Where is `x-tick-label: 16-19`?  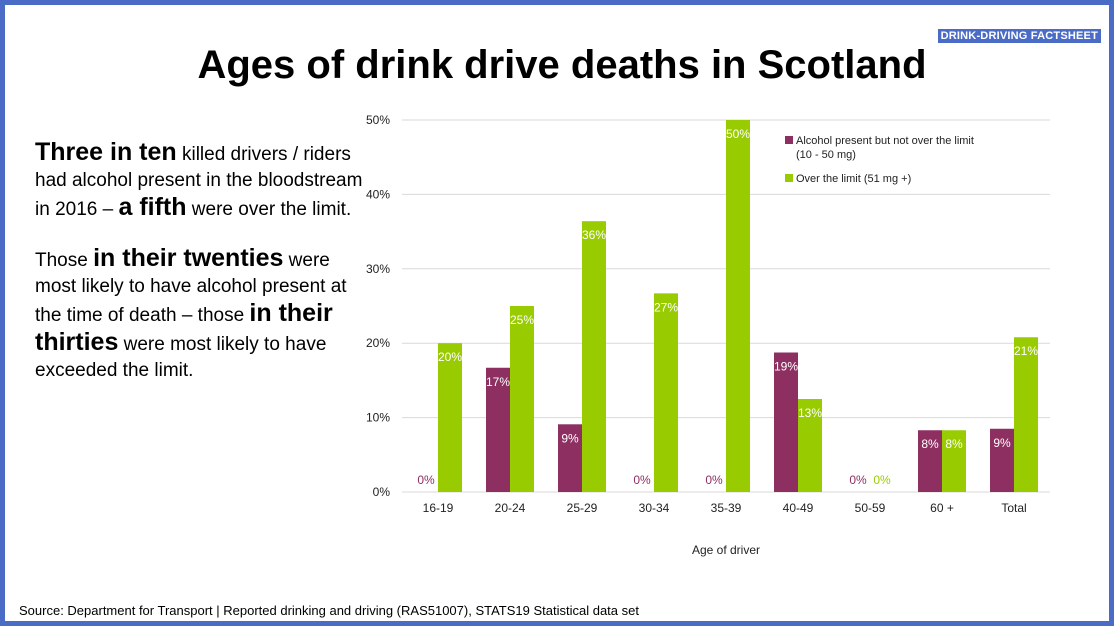
x-tick-label: 16-19 is located at coordinates (438, 508).